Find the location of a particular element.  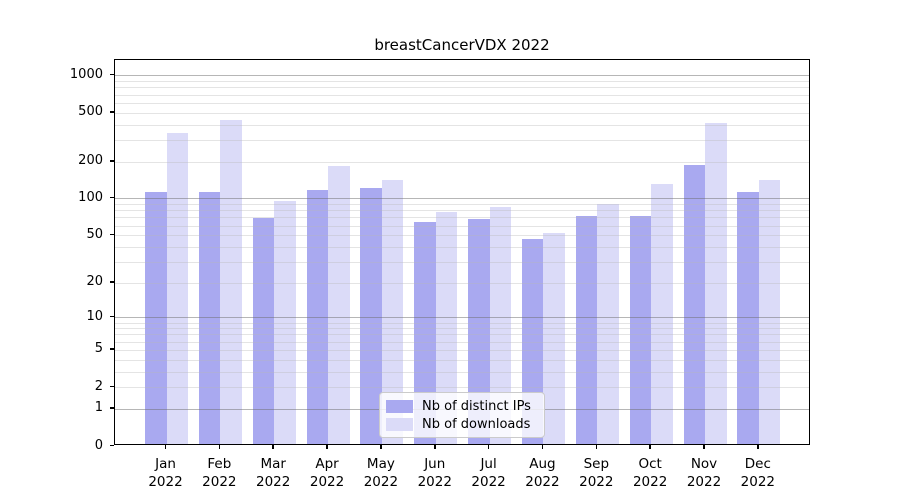

legend-swatch-distinct-ips is located at coordinates (399, 406).